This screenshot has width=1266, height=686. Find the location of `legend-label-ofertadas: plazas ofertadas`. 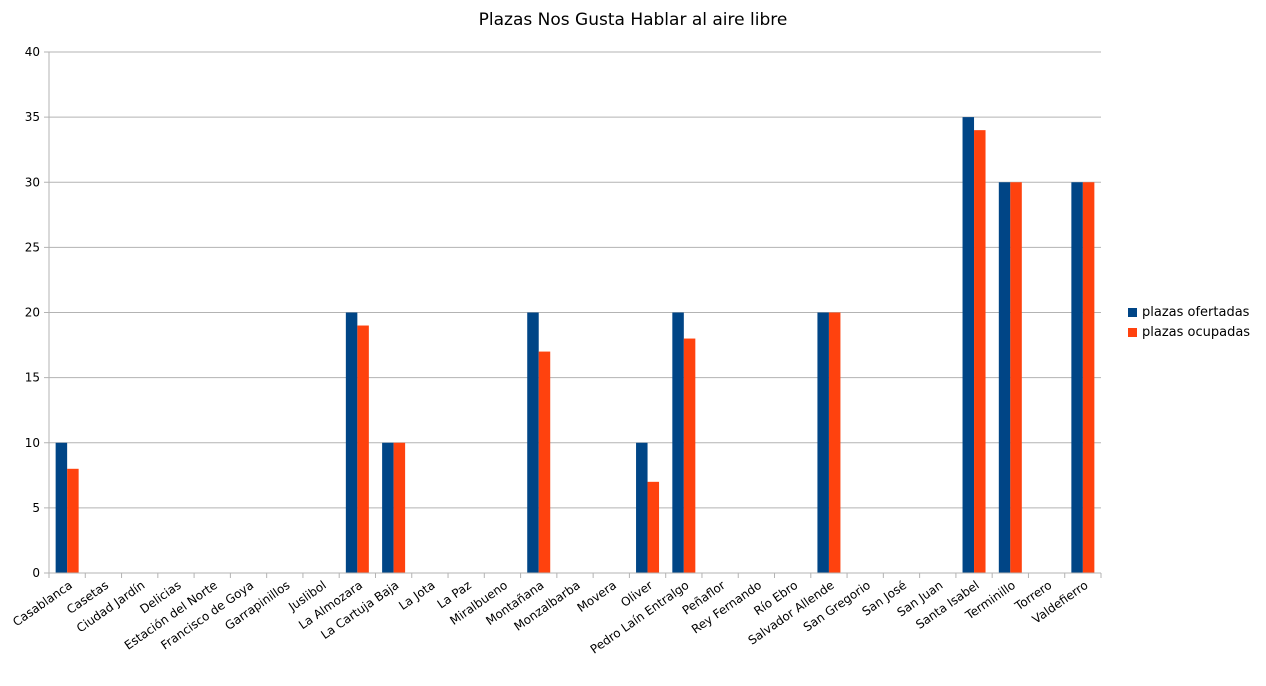

legend-label-ofertadas: plazas ofertadas is located at coordinates (1196, 312).